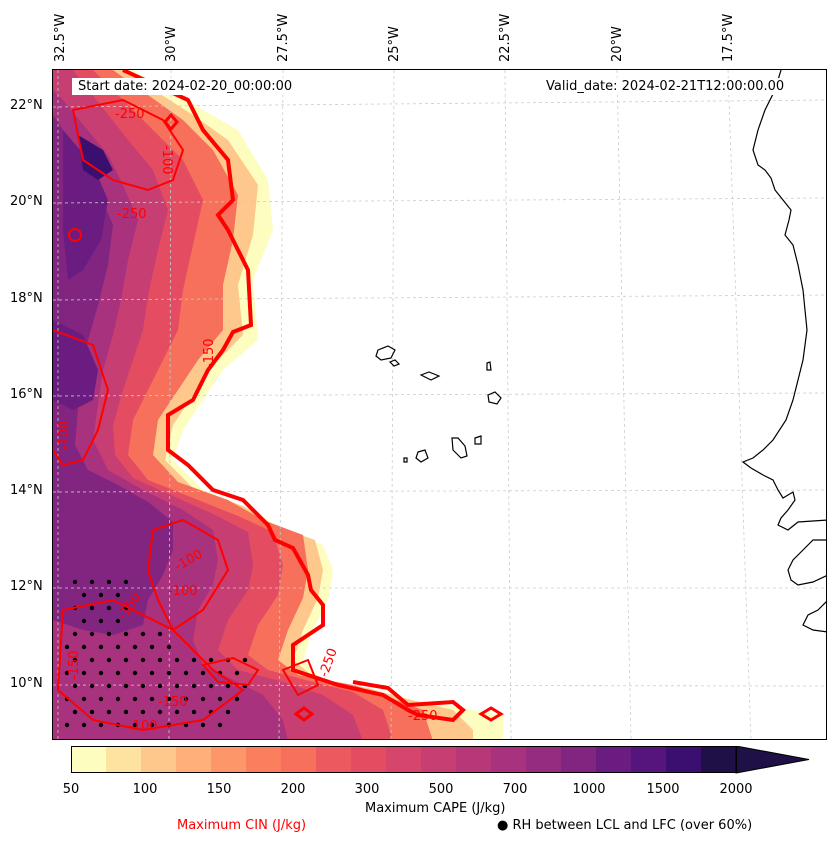  I want to click on lat-label: 12°N, so click(26, 586).